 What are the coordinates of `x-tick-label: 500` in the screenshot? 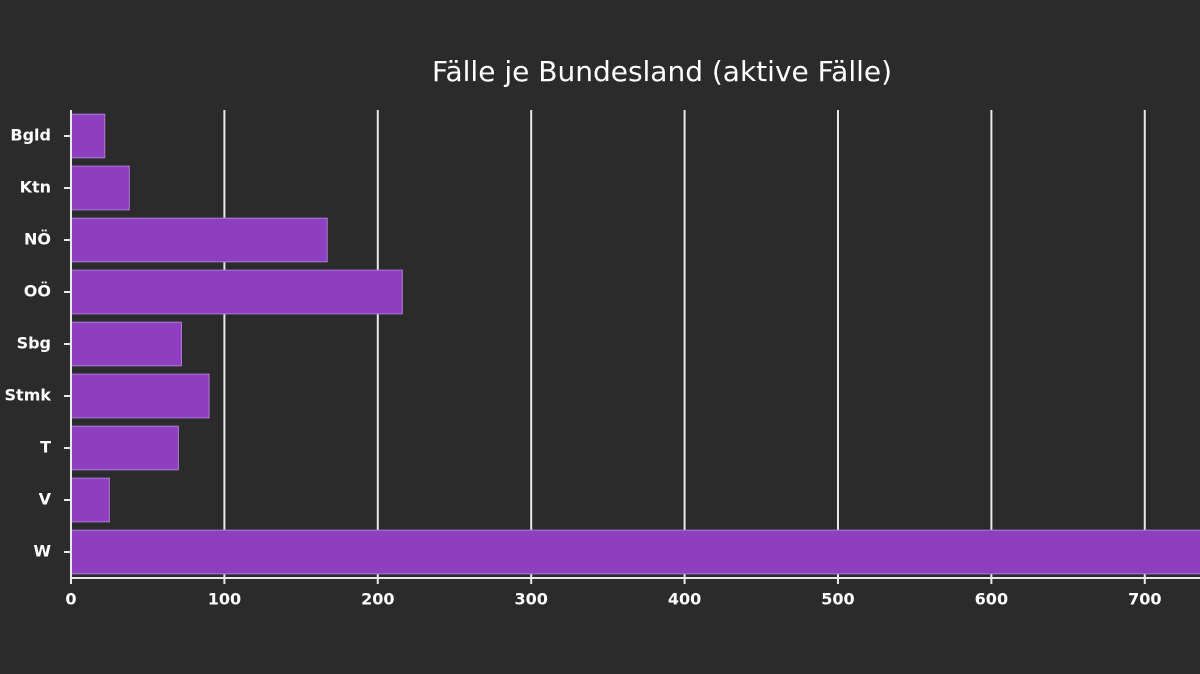 It's located at (837, 599).